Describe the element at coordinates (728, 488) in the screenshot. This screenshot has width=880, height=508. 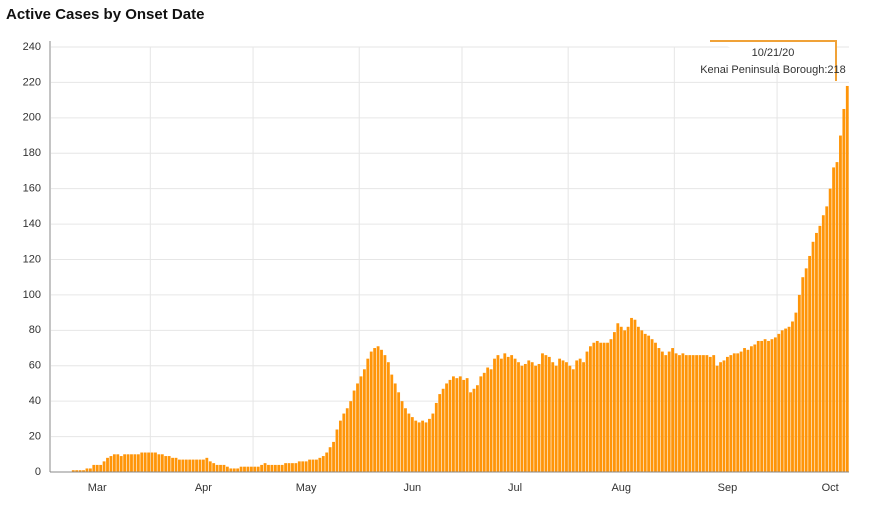
I see `x-tick-label: Sep` at that location.